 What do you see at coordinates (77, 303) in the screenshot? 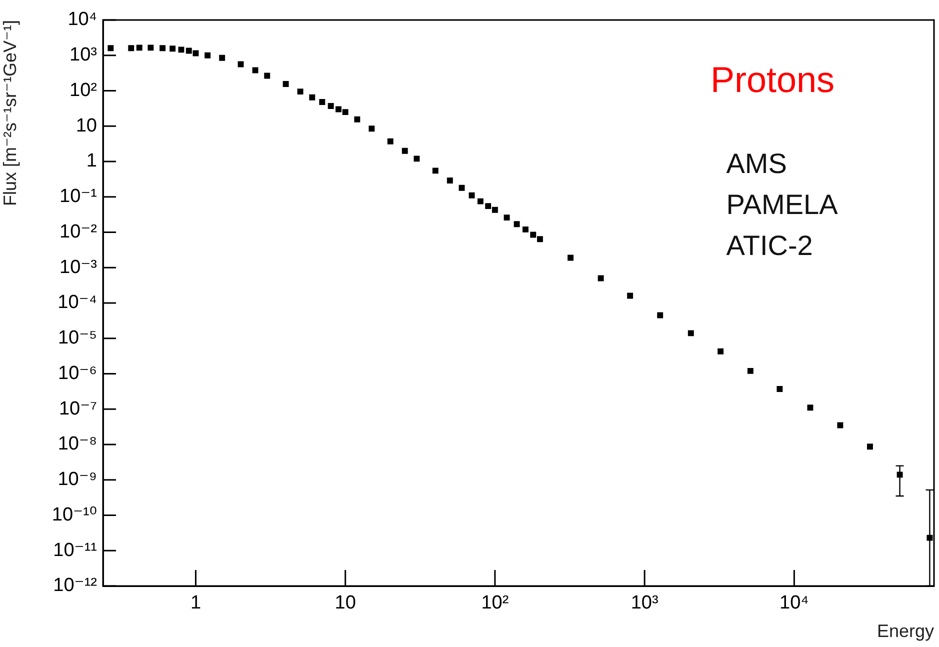
I see `y-tick-label: 10⁻⁴` at bounding box center [77, 303].